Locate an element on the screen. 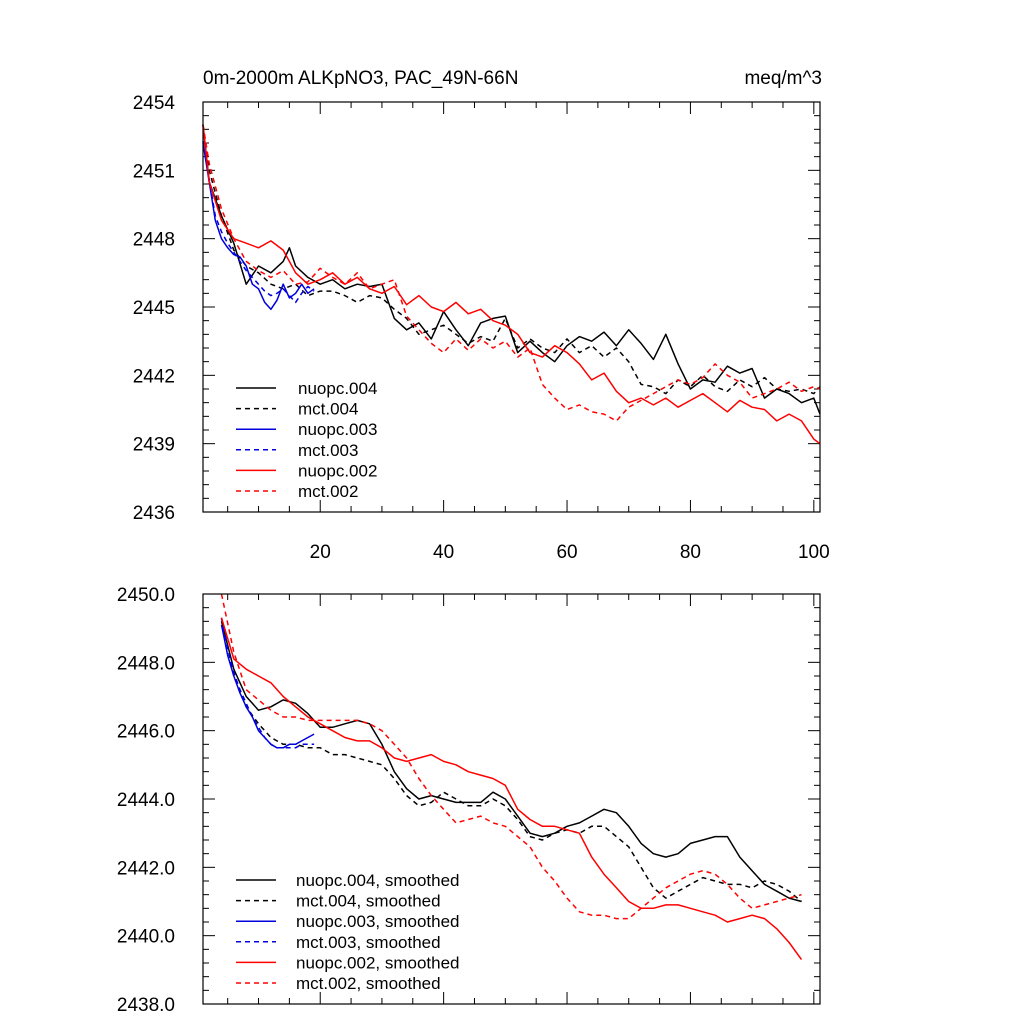 This screenshot has height=1024, width=1024. legend-label: mct.003, smoothed is located at coordinates (368, 942).